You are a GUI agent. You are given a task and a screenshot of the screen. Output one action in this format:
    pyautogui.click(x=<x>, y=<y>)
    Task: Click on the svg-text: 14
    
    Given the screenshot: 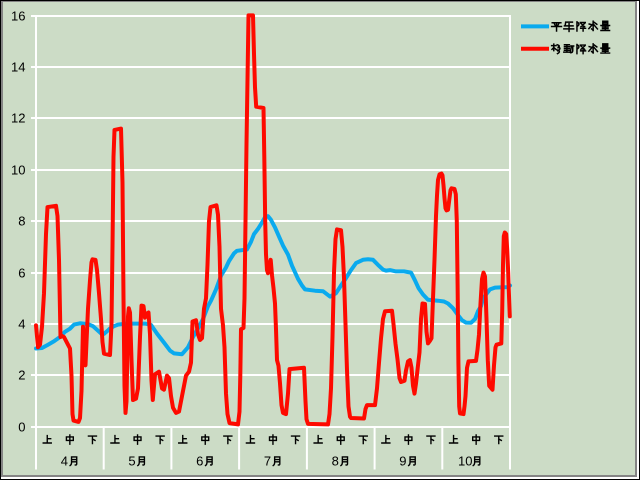 What is the action you would take?
    pyautogui.click(x=18, y=67)
    